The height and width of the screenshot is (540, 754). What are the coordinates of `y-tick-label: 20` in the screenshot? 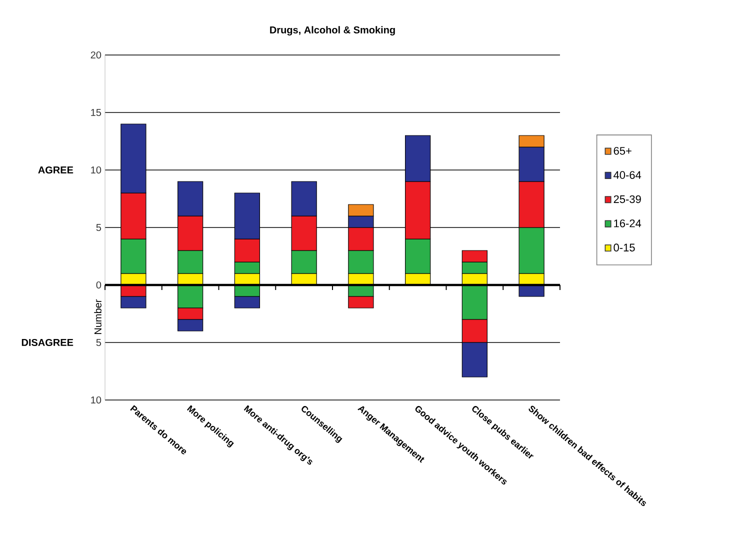 It's located at (96, 55).